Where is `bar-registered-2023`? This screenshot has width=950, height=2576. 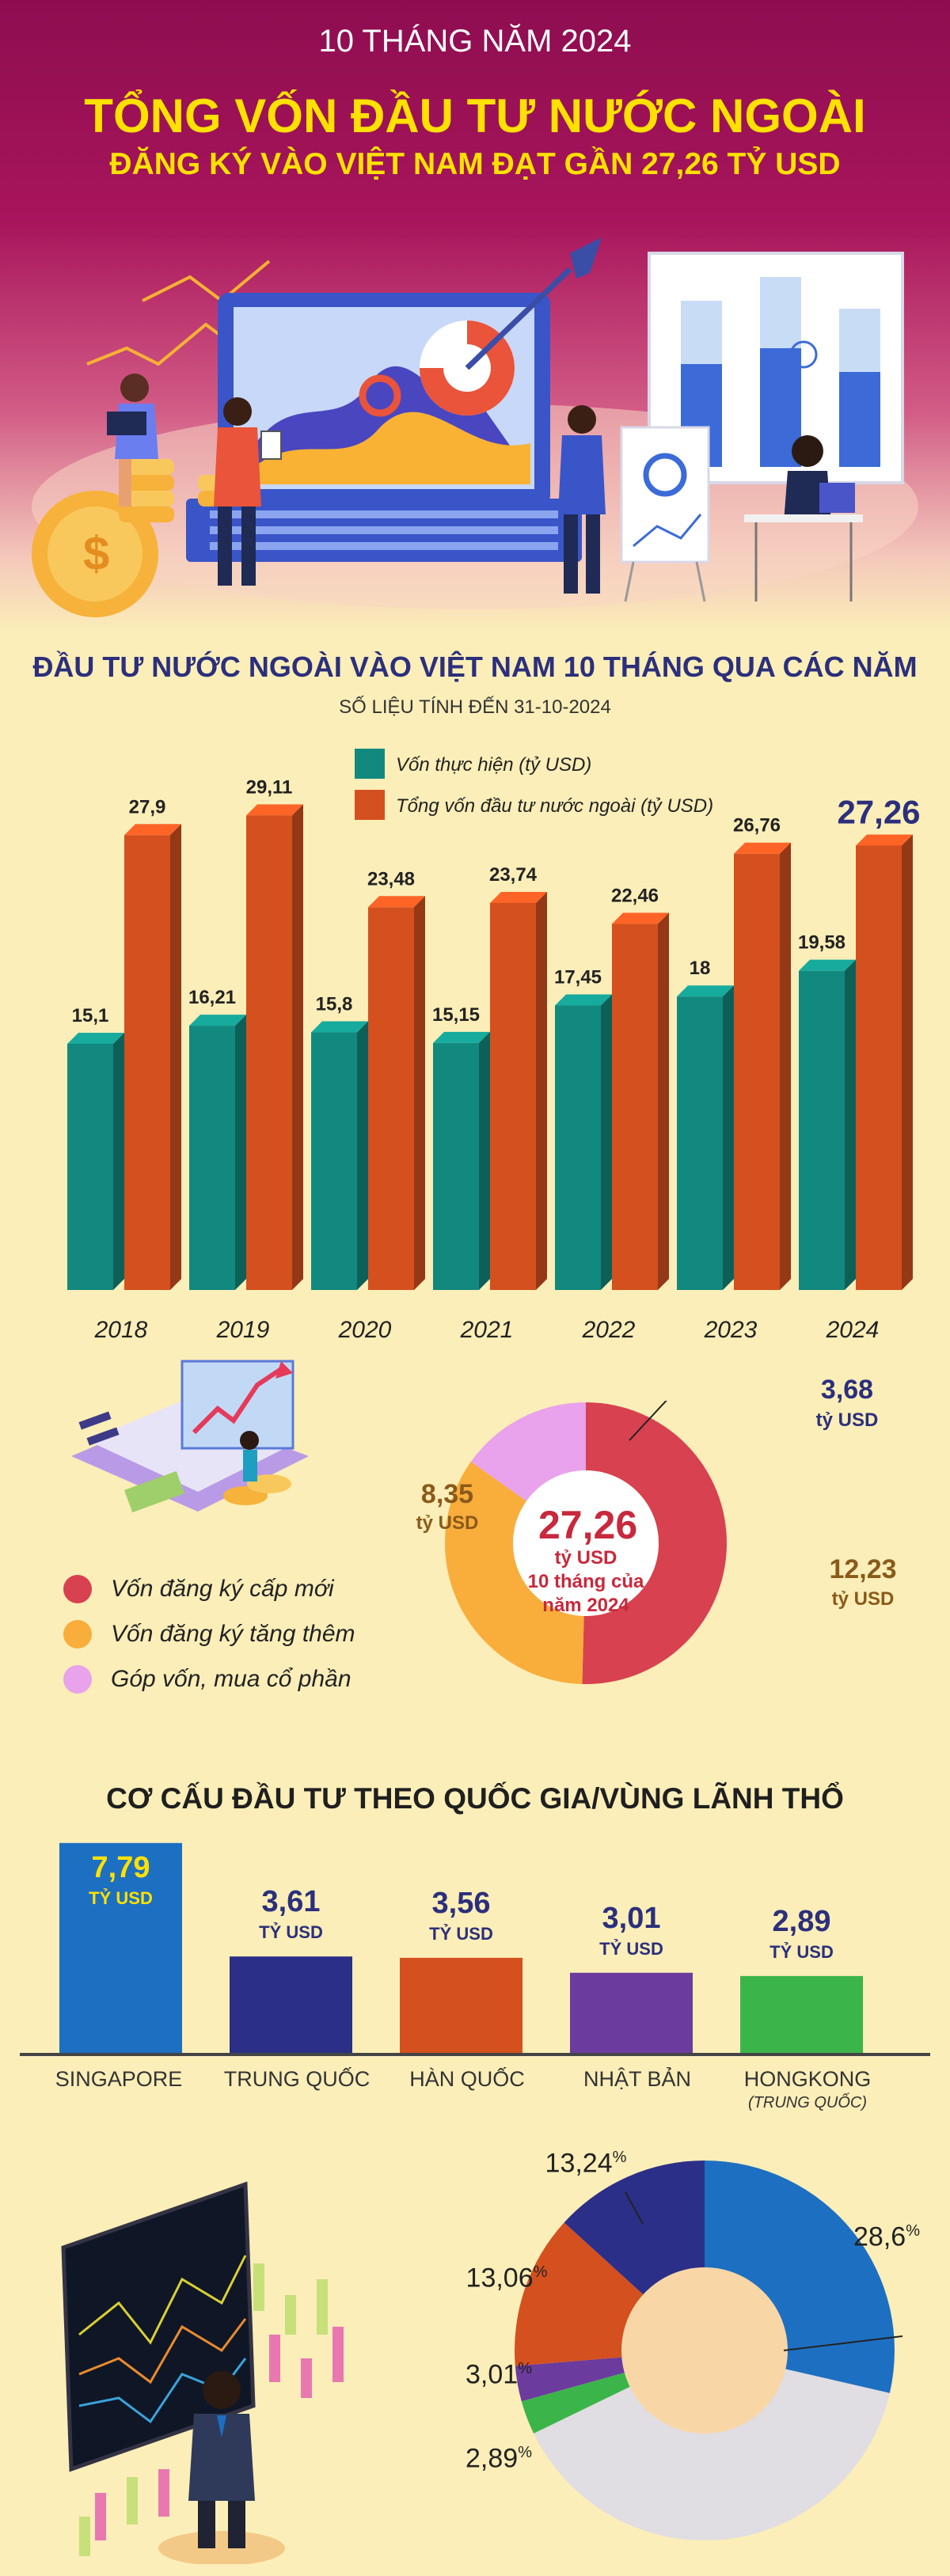
bar-registered-2023 is located at coordinates (762, 1066).